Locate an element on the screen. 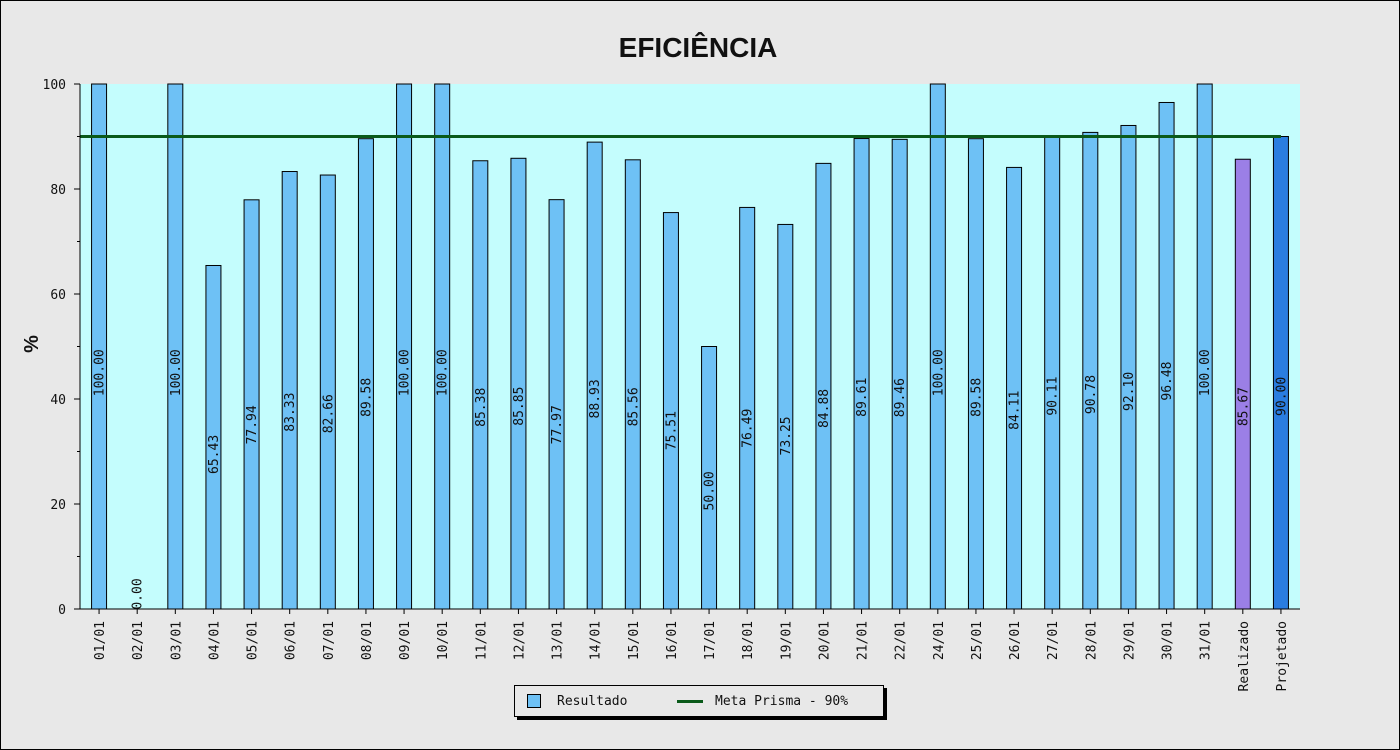 The image size is (1400, 750). data-label-31: 90.00 is located at coordinates (1281, 396).